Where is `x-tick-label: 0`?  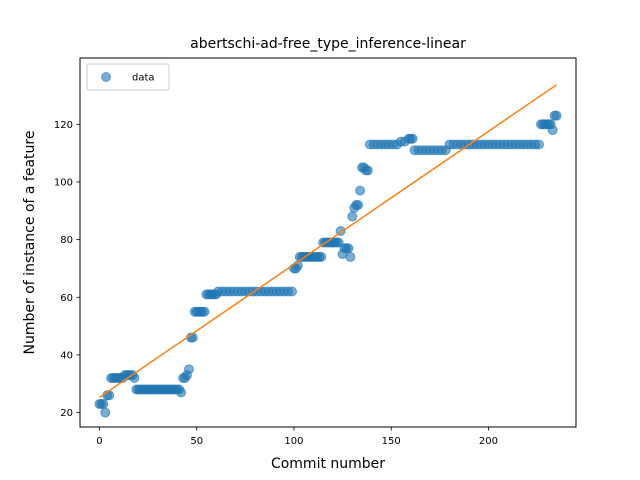 x-tick-label: 0 is located at coordinates (99, 441).